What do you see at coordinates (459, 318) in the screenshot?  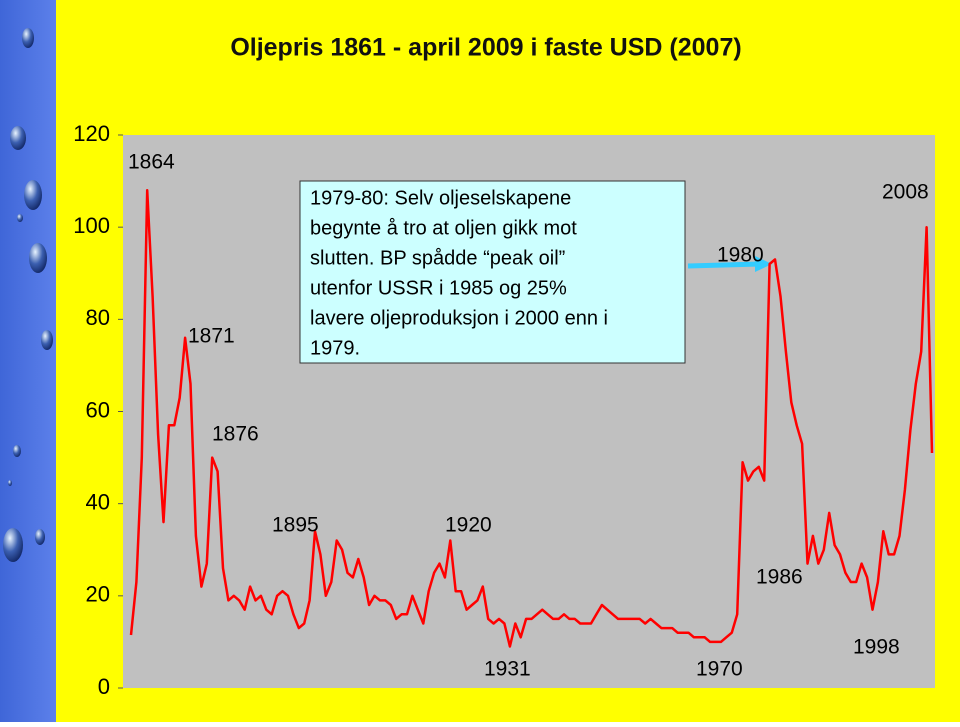 I see `note-line: lavere oljeproduksjon i 2000 enn i` at bounding box center [459, 318].